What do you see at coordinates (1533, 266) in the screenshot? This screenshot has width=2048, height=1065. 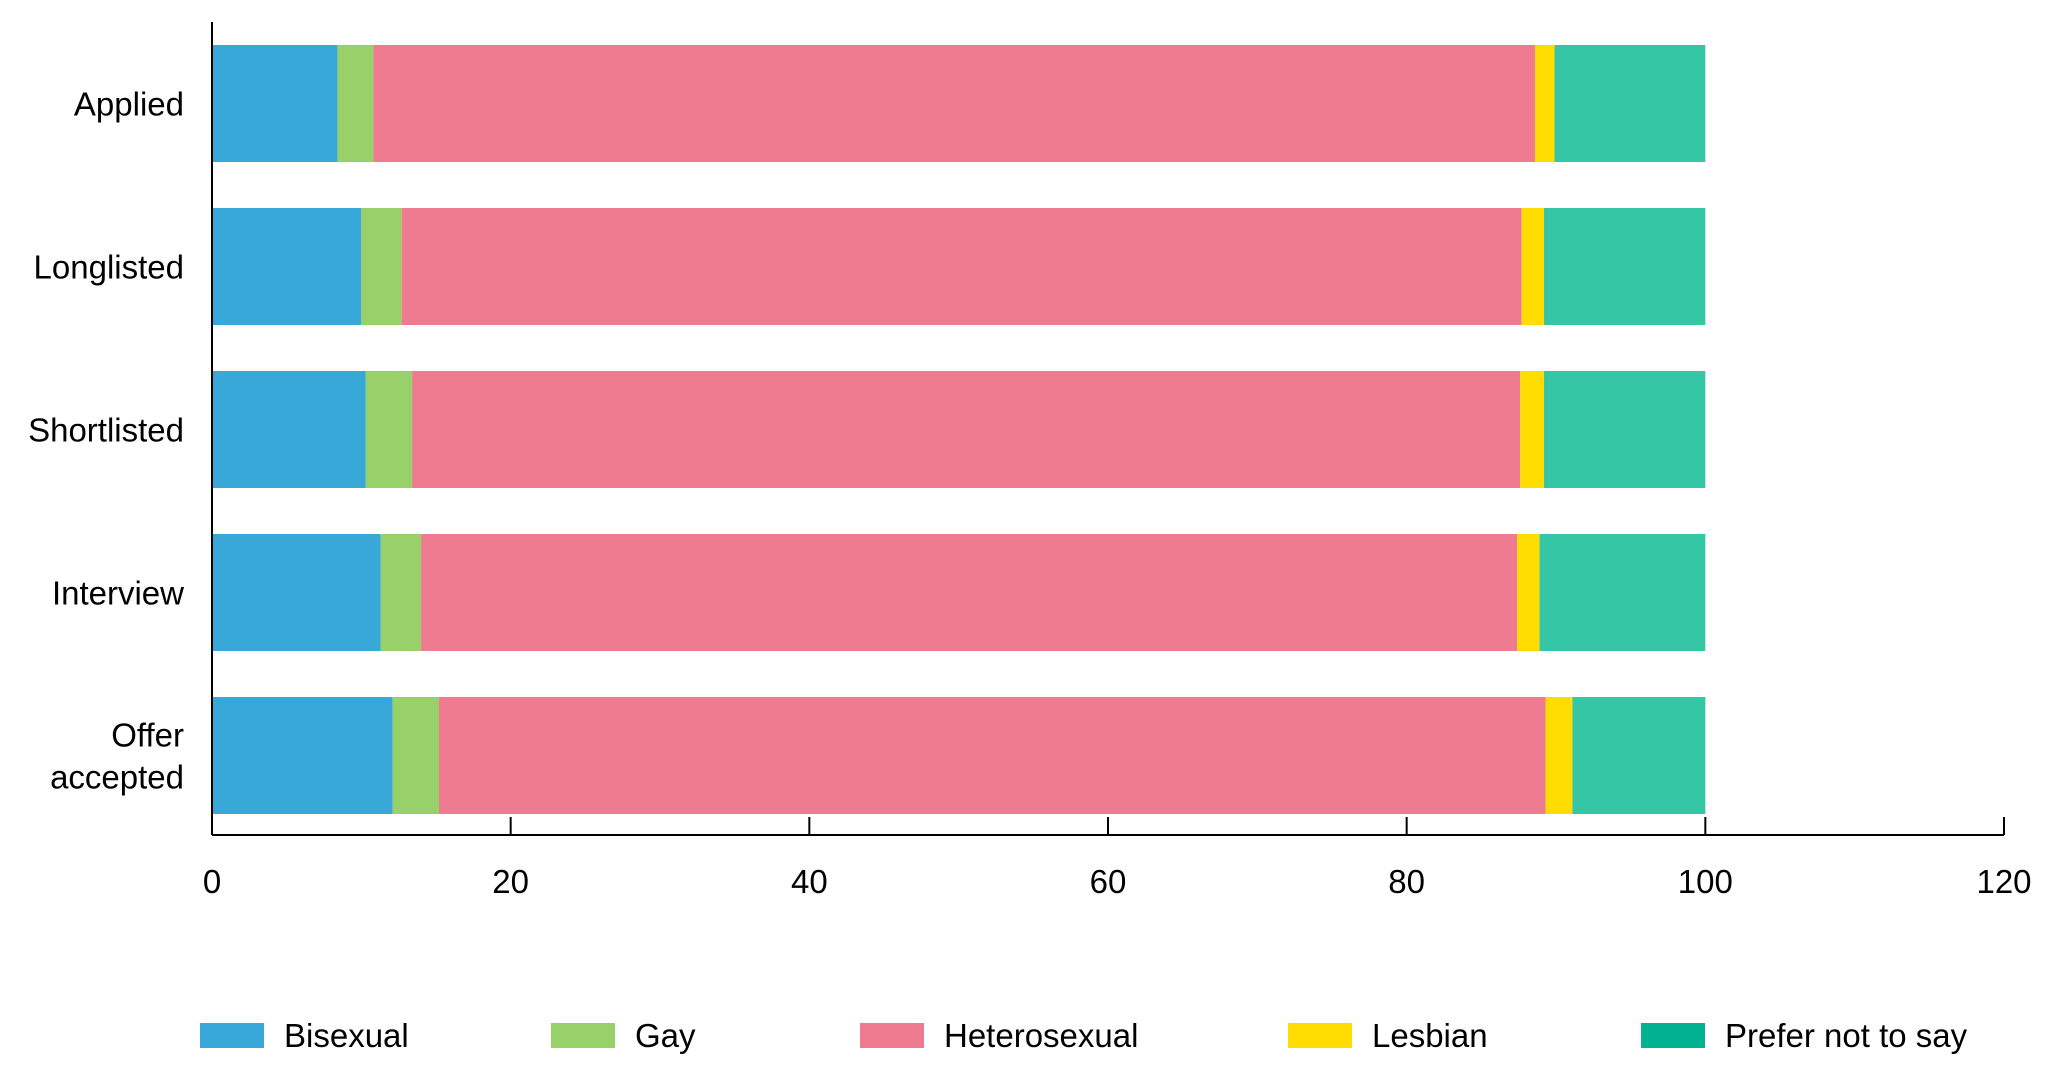 I see `bar-lesbian-longlisted` at bounding box center [1533, 266].